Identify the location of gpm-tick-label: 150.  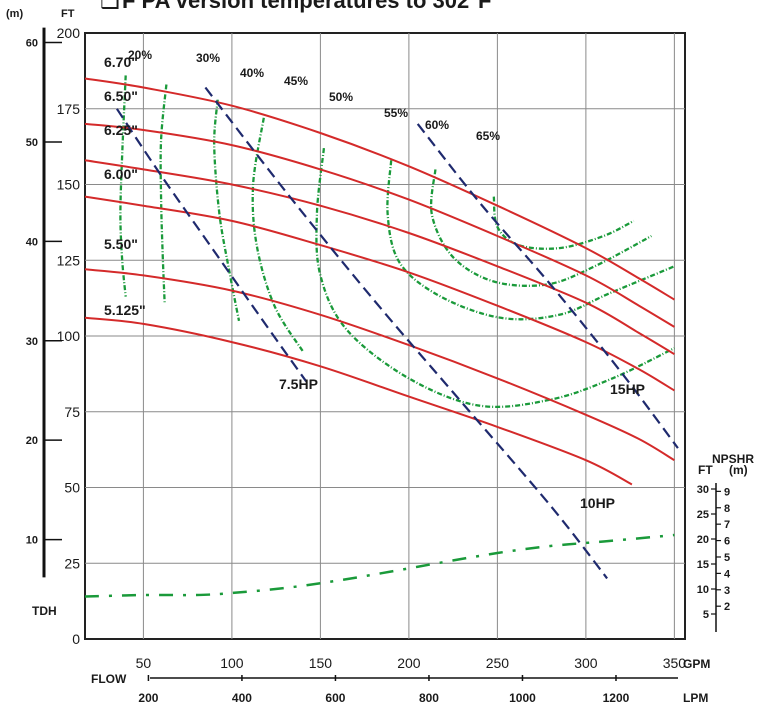
(321, 663).